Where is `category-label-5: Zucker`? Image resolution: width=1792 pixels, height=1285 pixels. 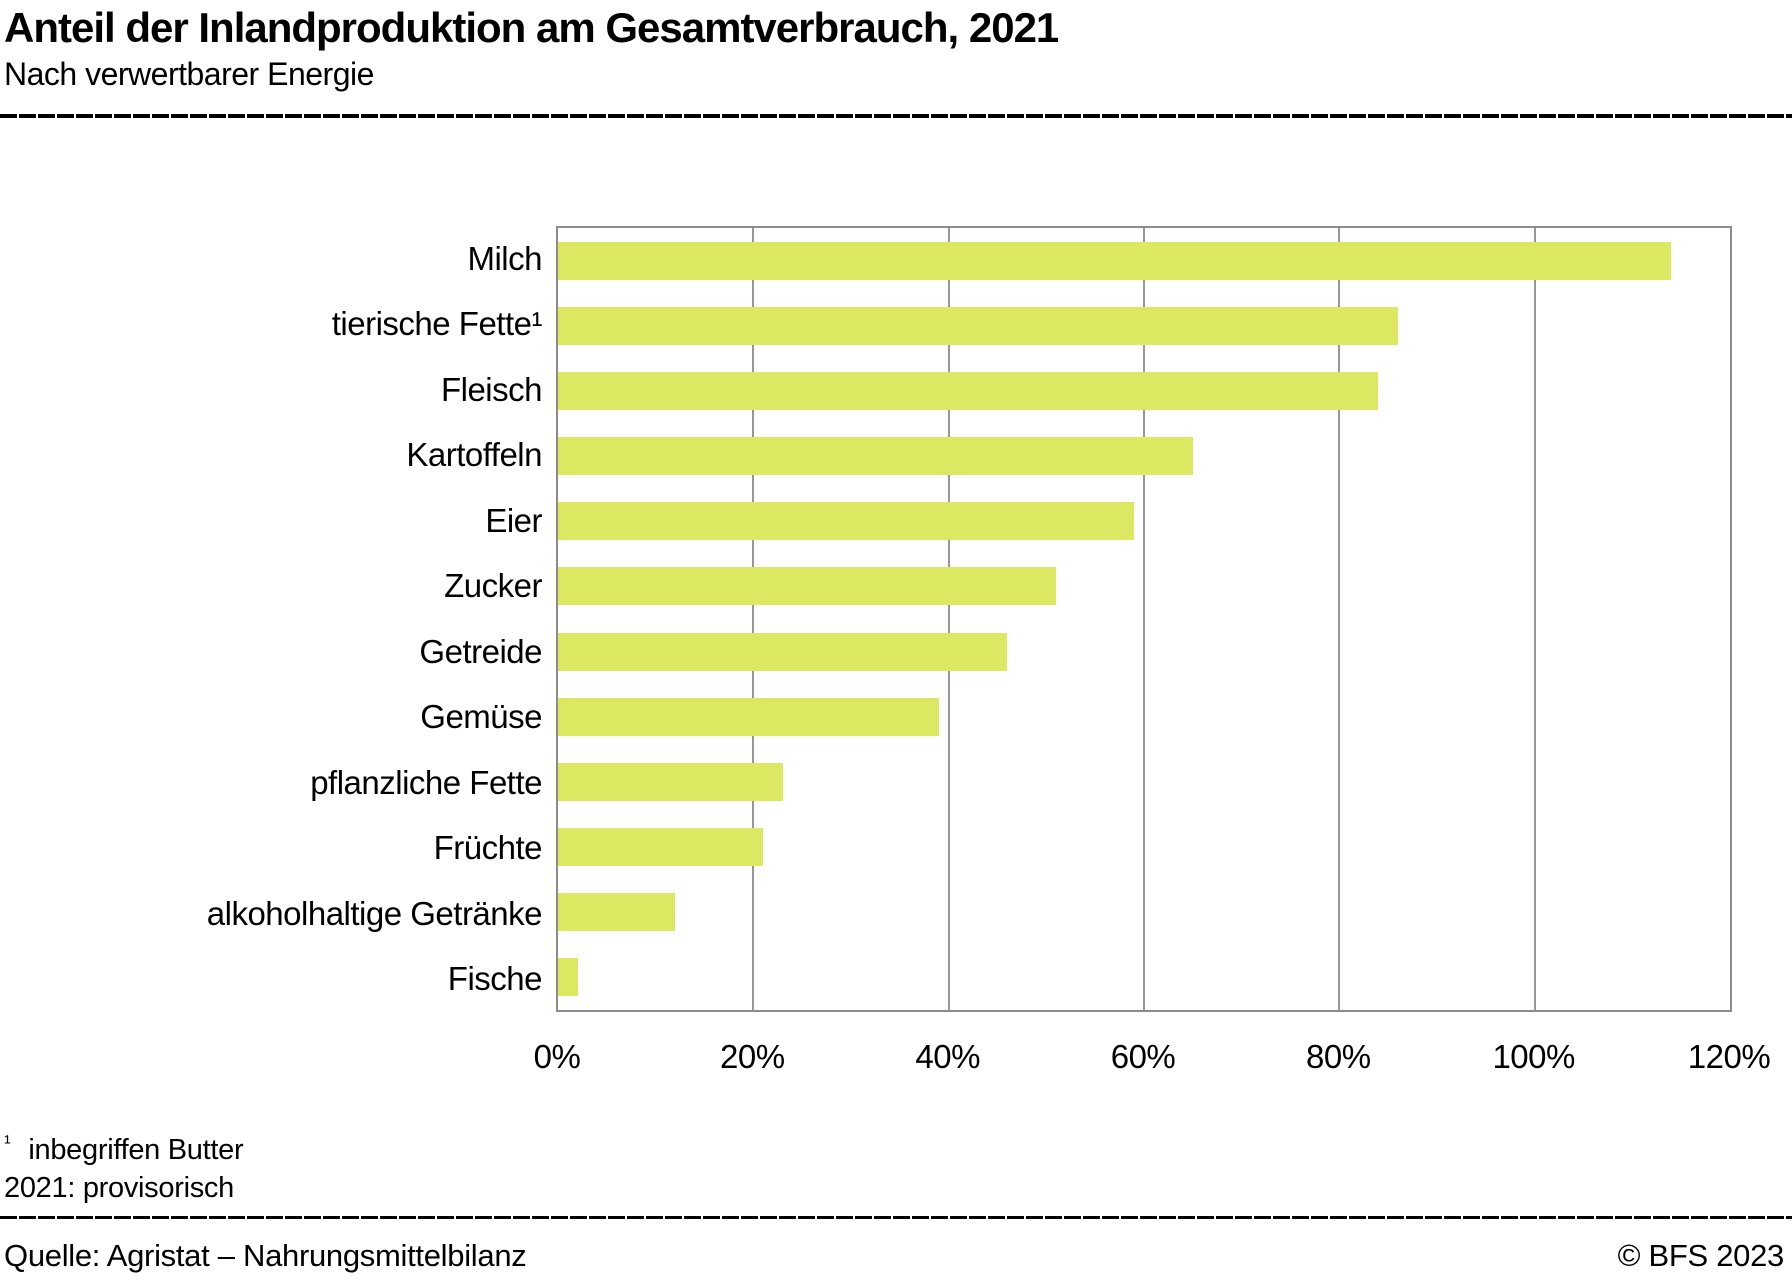
category-label-5: Zucker is located at coordinates (493, 586).